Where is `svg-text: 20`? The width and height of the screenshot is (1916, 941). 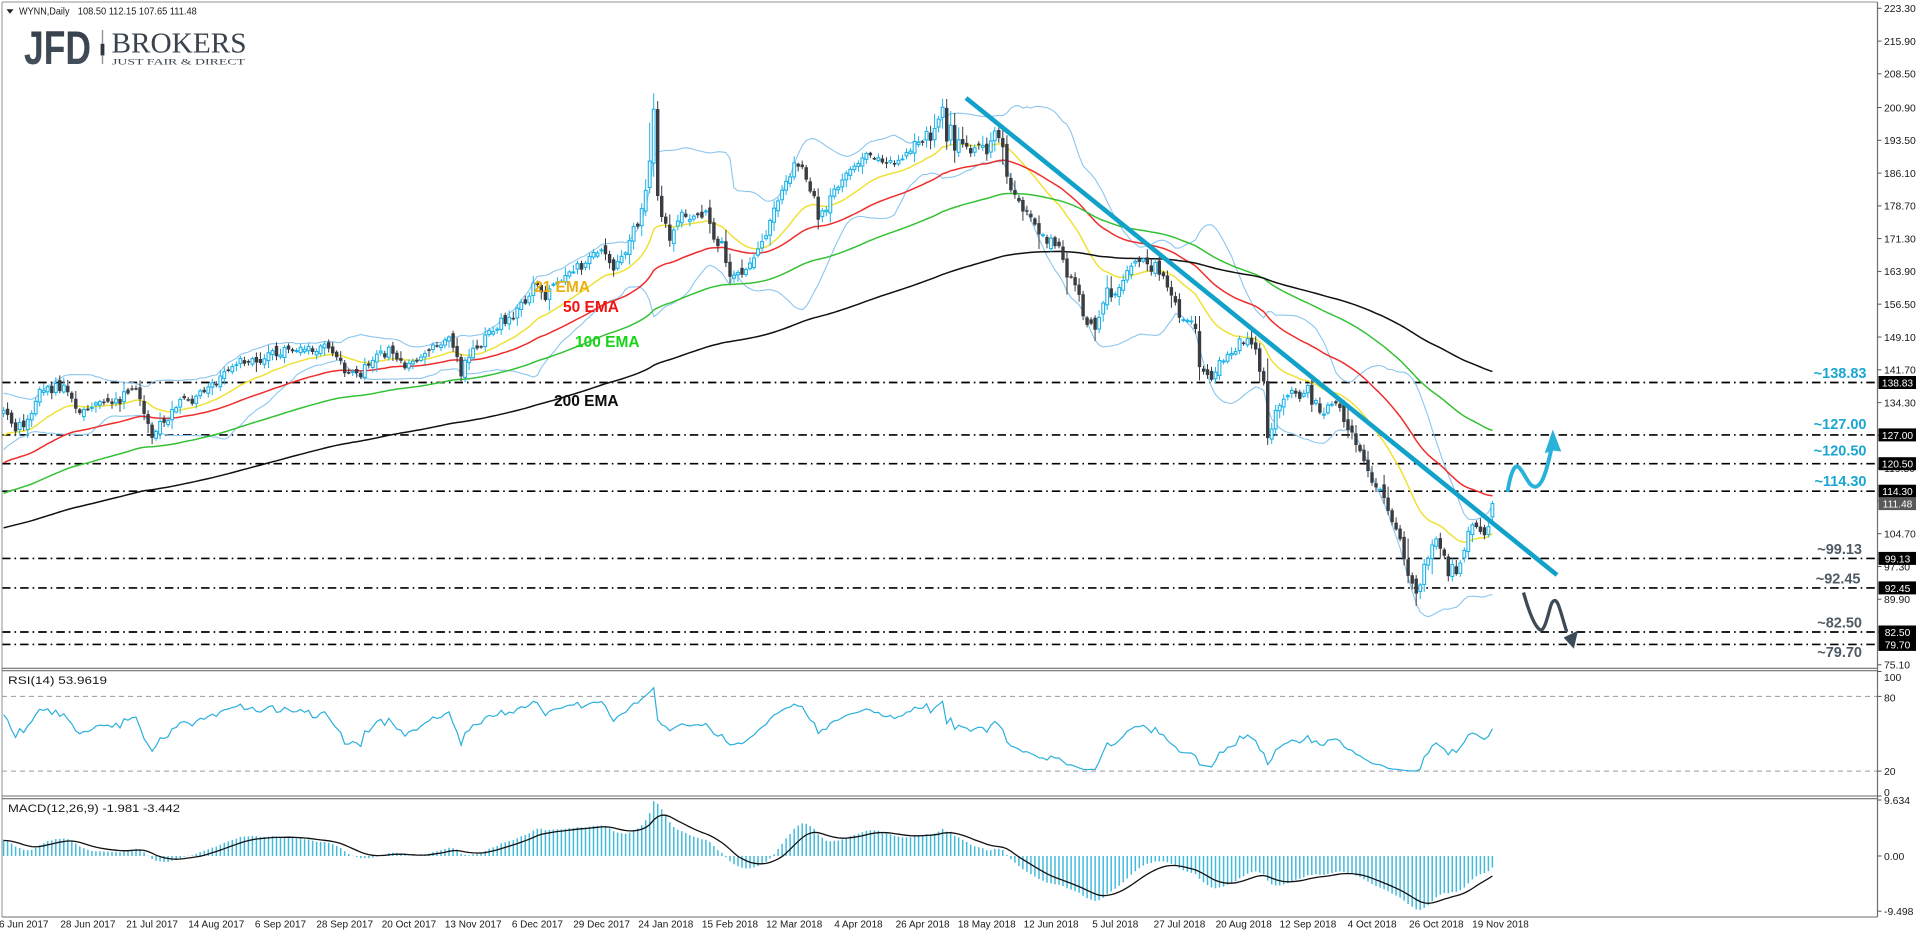
svg-text: 20 is located at coordinates (1890, 772).